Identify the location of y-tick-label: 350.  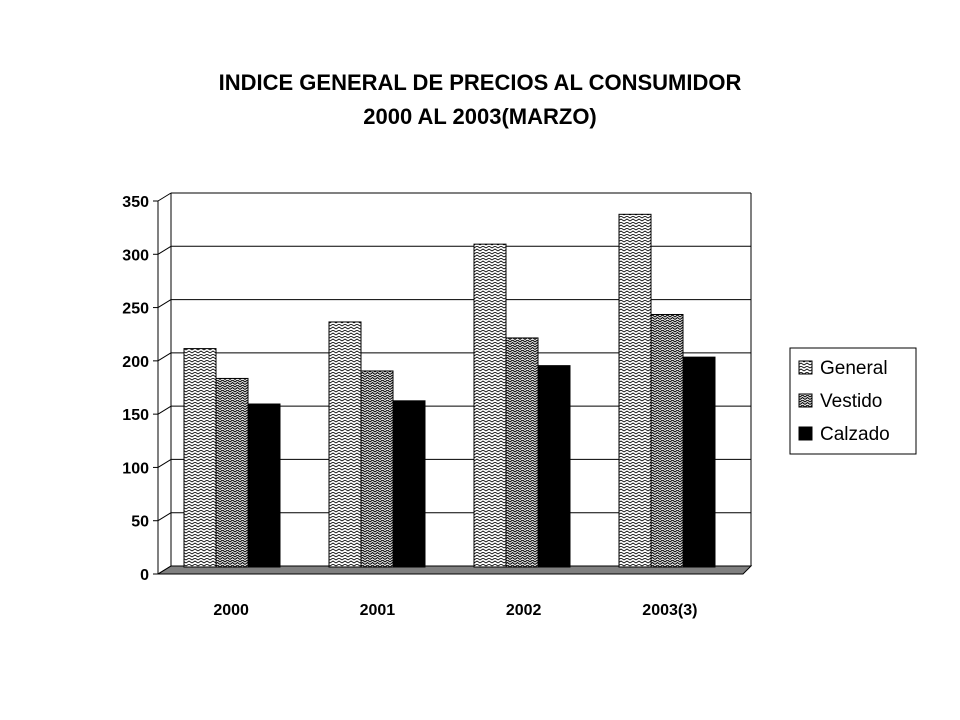
(135, 202).